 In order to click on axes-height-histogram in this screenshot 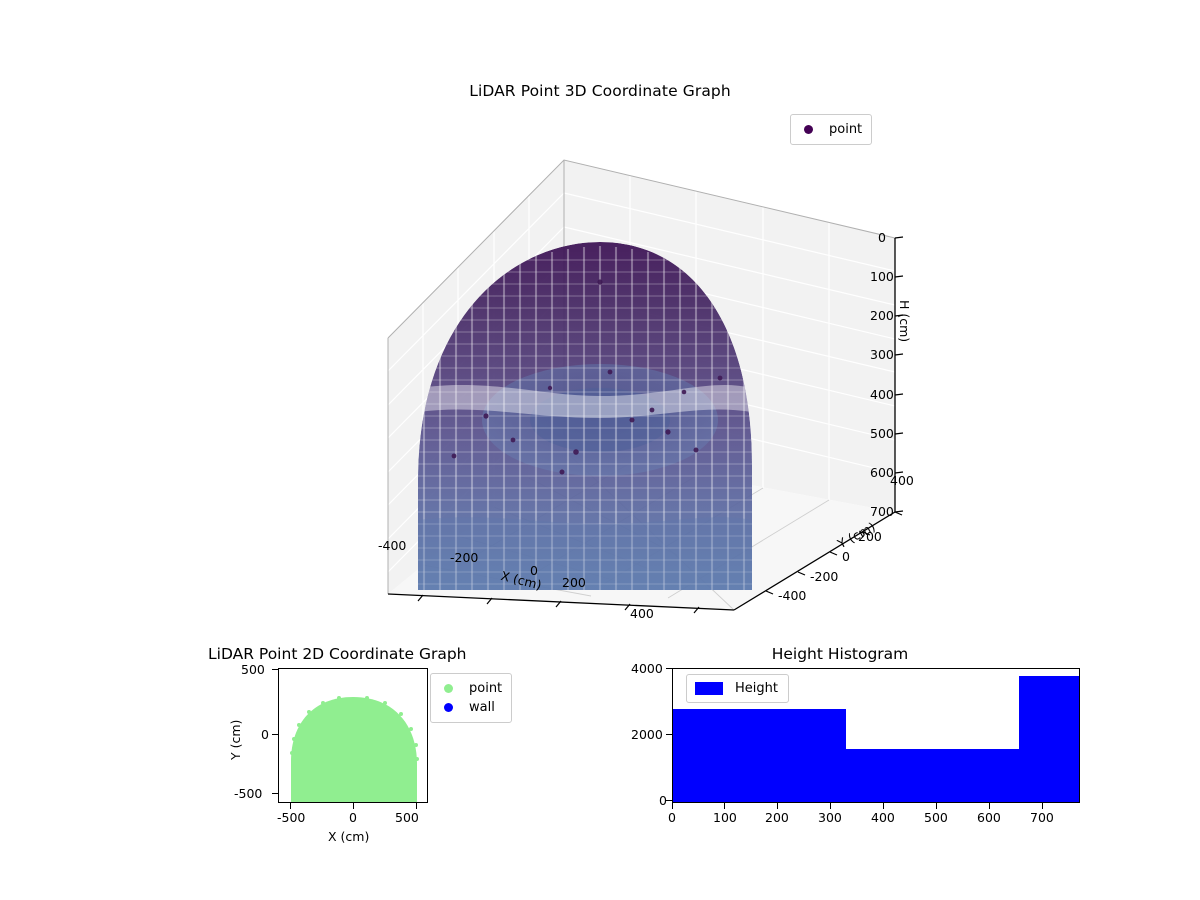, I will do `click(876, 735)`.